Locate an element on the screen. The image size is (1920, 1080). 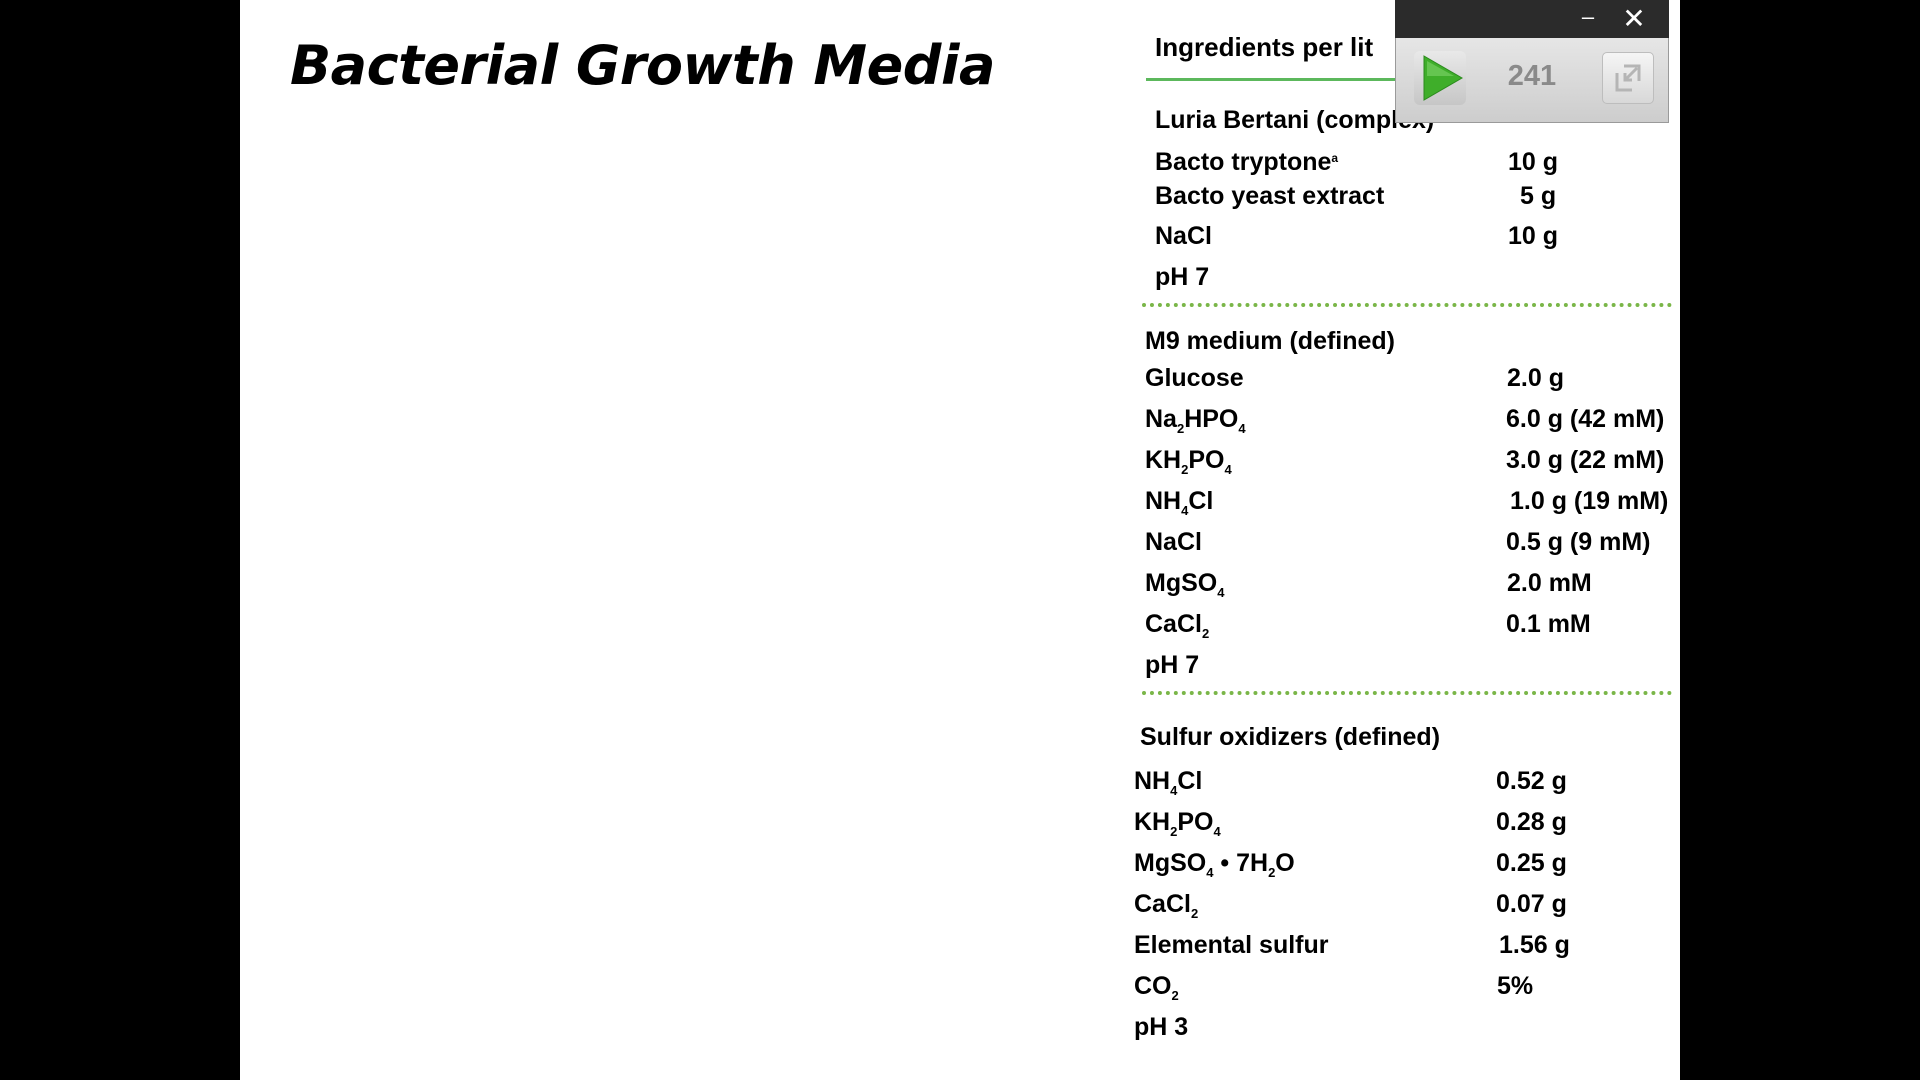
ingredient-name: CO2 is located at coordinates (1156, 987).